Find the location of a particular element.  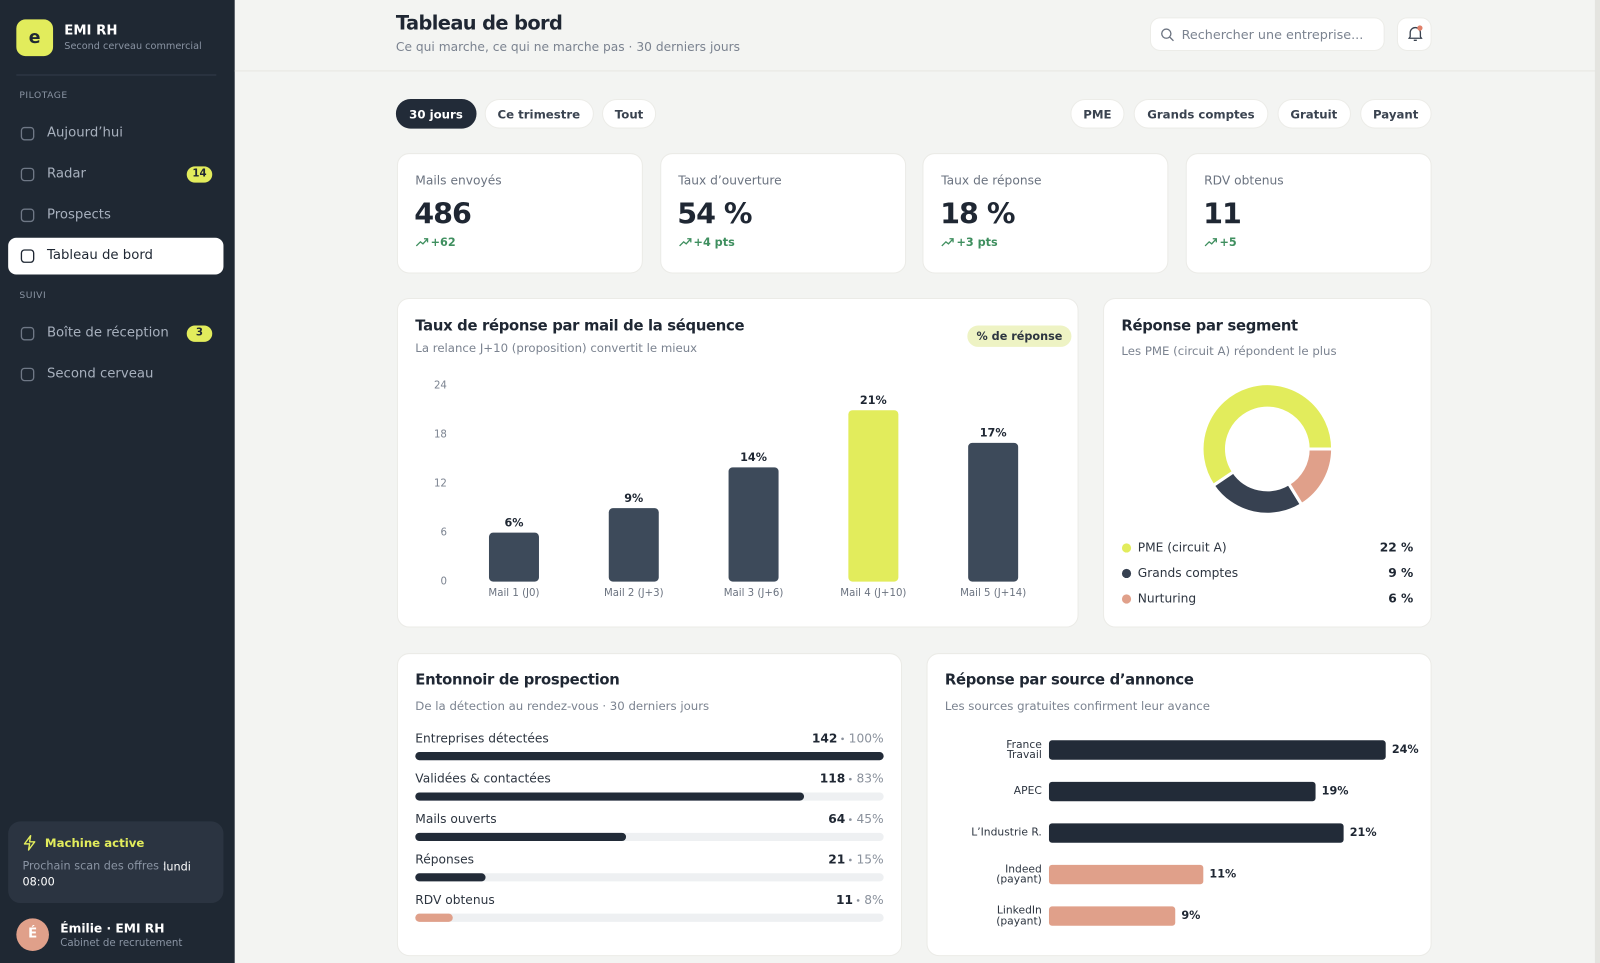

chart-title: Réponse par source d’annonce is located at coordinates (1069, 680).